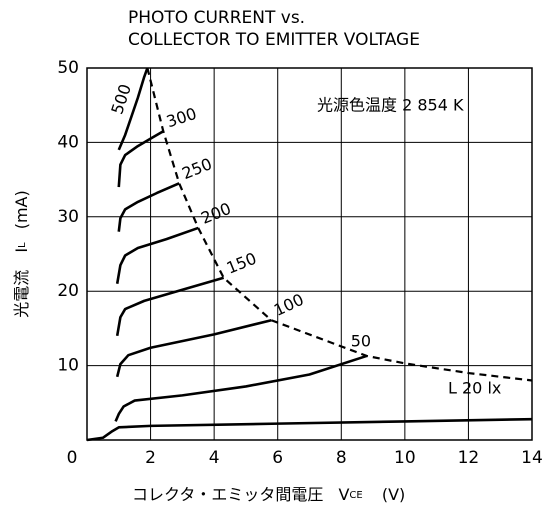 The image size is (544, 512). What do you see at coordinates (532, 458) in the screenshot?
I see `x-tick-label: 14` at bounding box center [532, 458].